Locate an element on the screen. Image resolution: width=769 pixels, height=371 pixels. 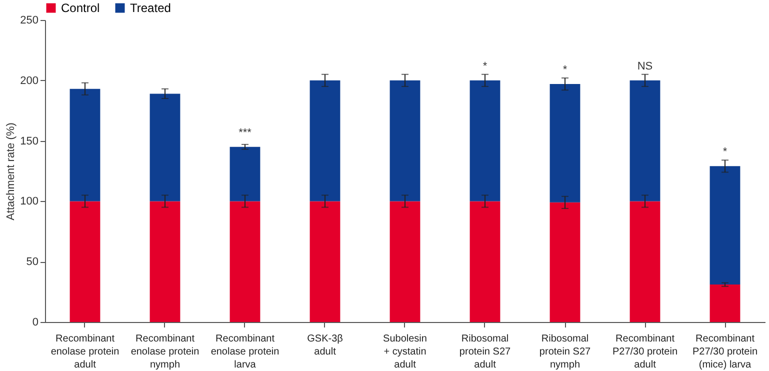
x-tick-label: Recombinant P27/30 protein adult is located at coordinates (645, 352).